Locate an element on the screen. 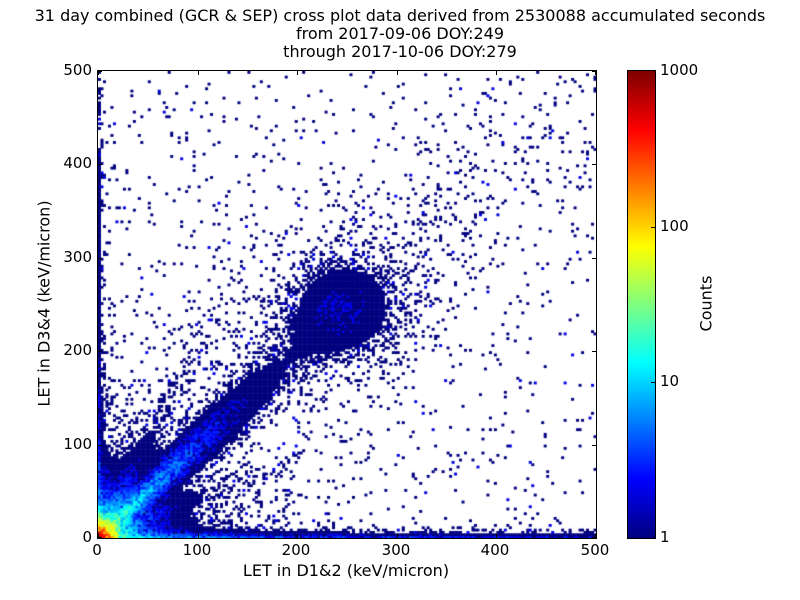 The height and width of the screenshot is (600, 800). x-tick-label-500: 500 is located at coordinates (595, 550).